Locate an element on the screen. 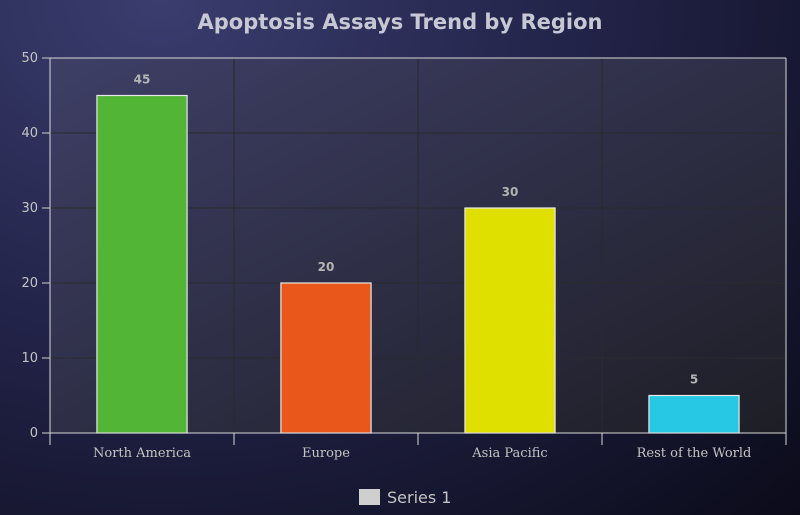 The image size is (800, 515). y-tick-label: 10 is located at coordinates (29, 358).